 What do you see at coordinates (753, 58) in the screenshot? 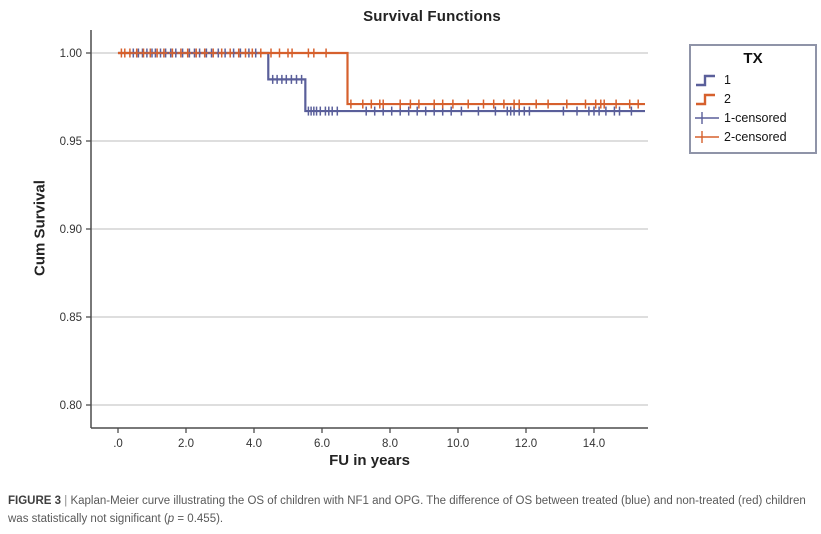
I see `legend-title: TX` at bounding box center [753, 58].